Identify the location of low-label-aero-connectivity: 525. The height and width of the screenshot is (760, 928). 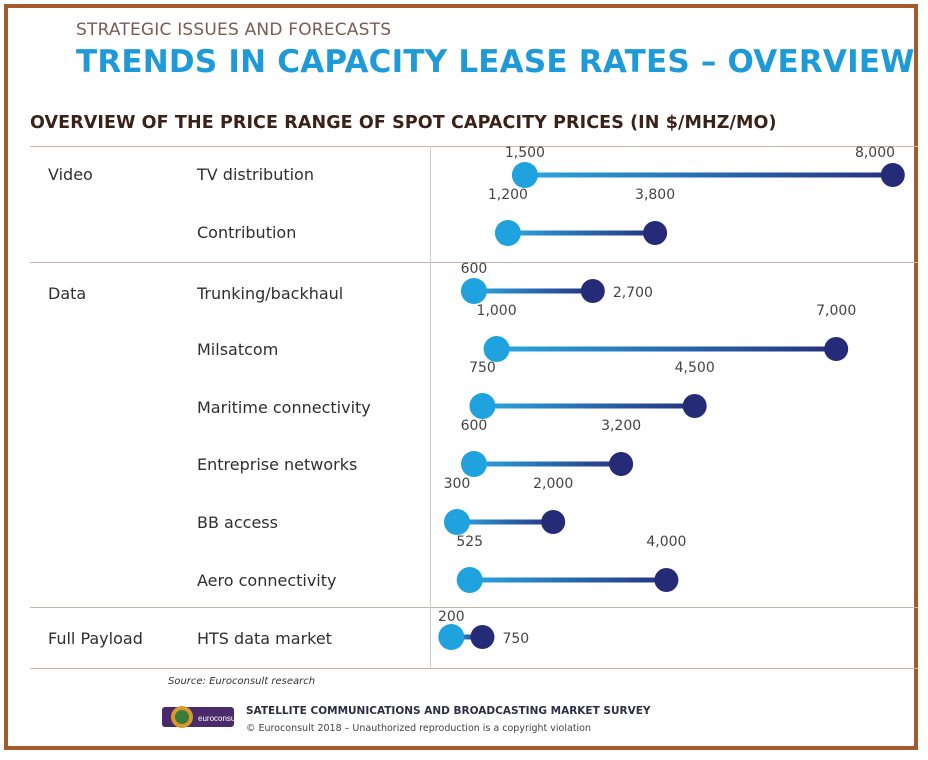
(469, 542).